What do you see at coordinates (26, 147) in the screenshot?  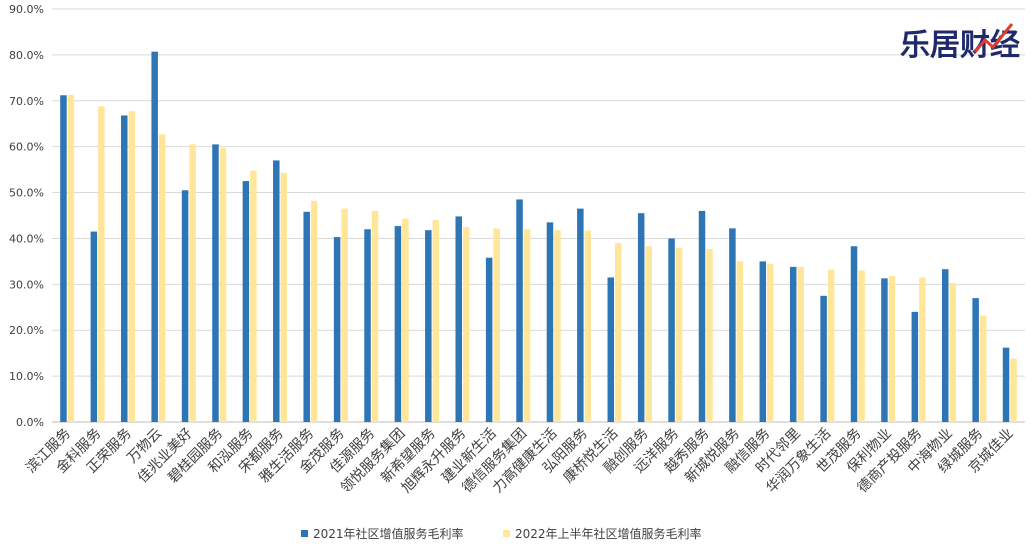 I see `y-tick-label: 60.0%` at bounding box center [26, 147].